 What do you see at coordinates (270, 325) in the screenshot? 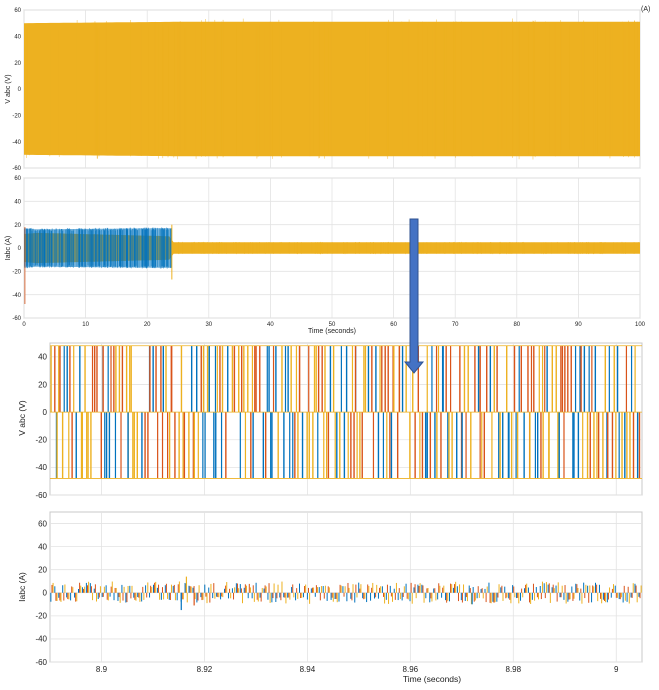
I see `x-tick-label: 40` at bounding box center [270, 325].